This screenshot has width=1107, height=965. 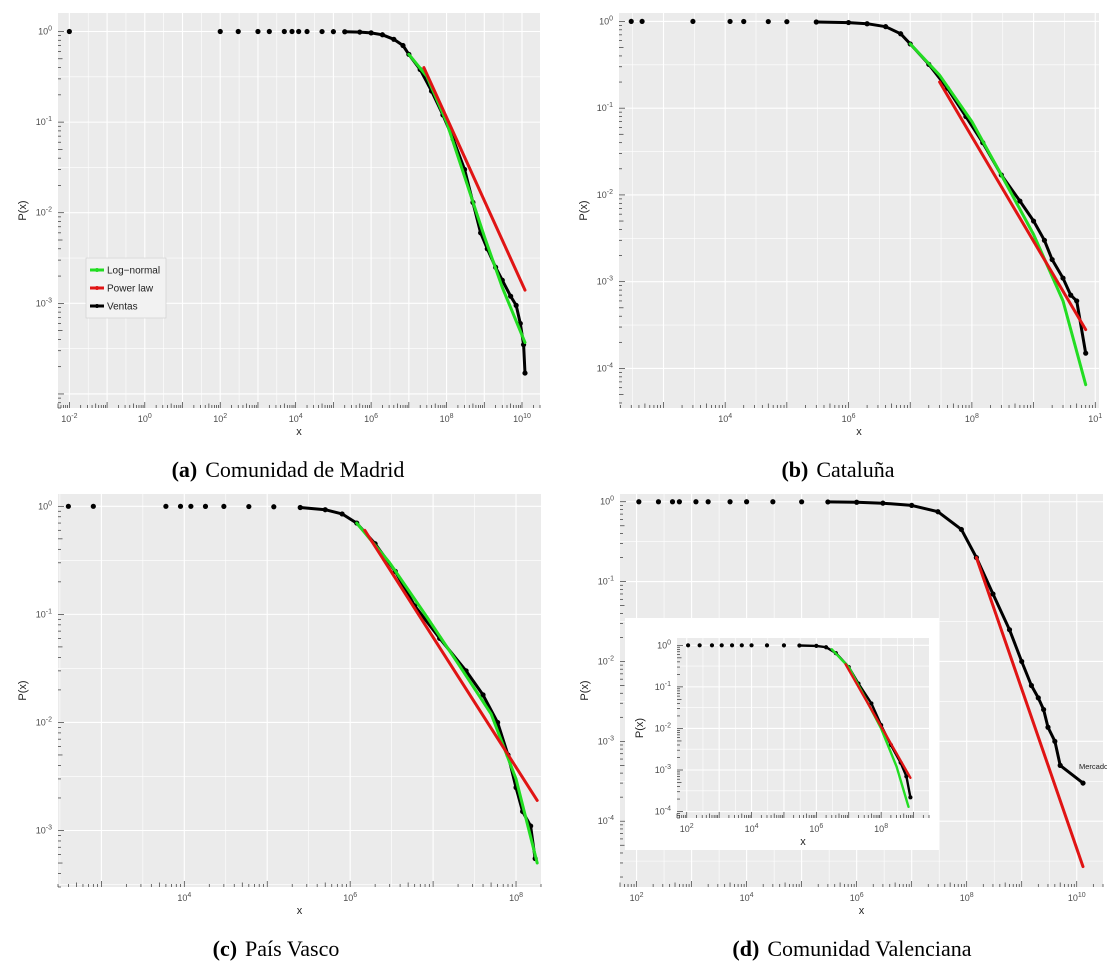 I want to click on x-tick-label: 10¹, so click(x=1095, y=418).